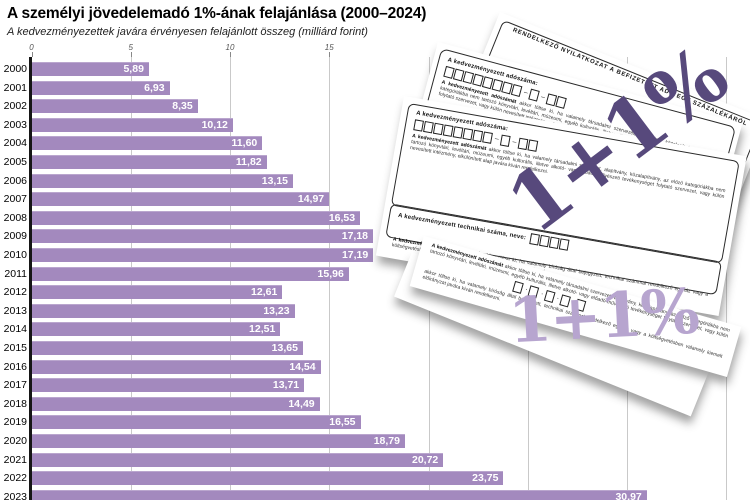 The width and height of the screenshot is (750, 500). Describe the element at coordinates (15, 459) in the screenshot. I see `year-label: 2021` at that location.